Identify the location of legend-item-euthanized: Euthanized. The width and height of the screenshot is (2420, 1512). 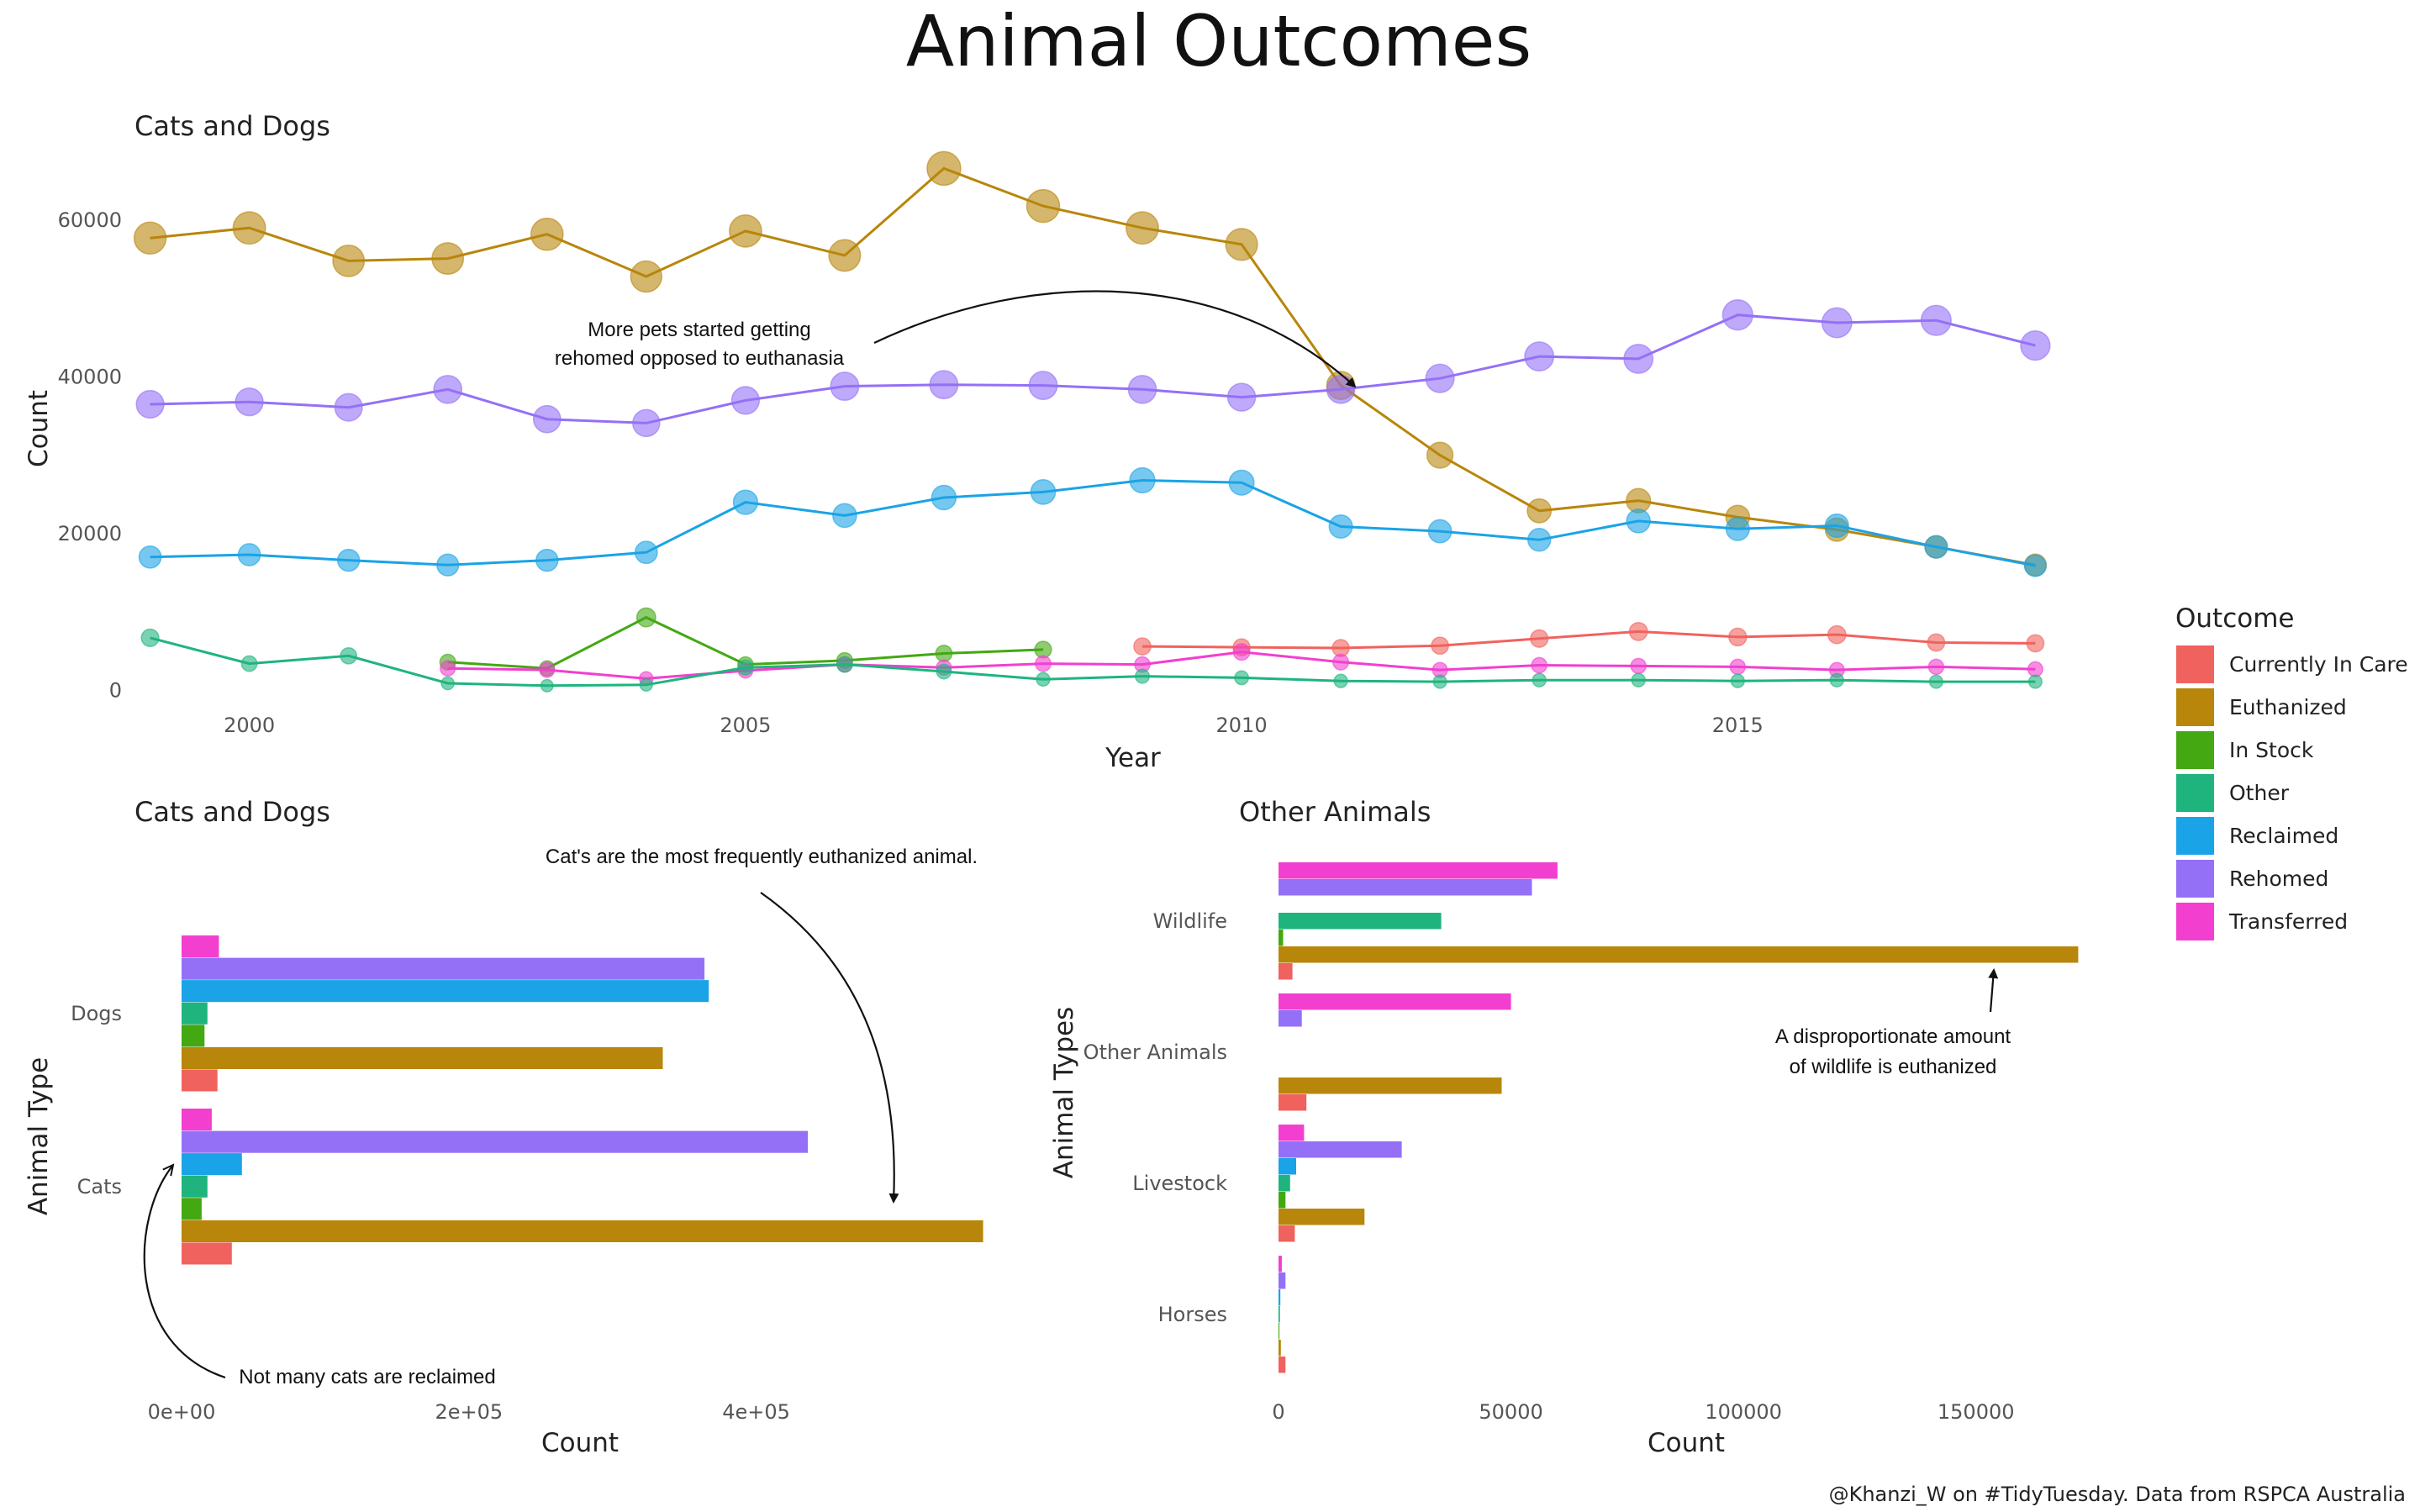
(2261, 707).